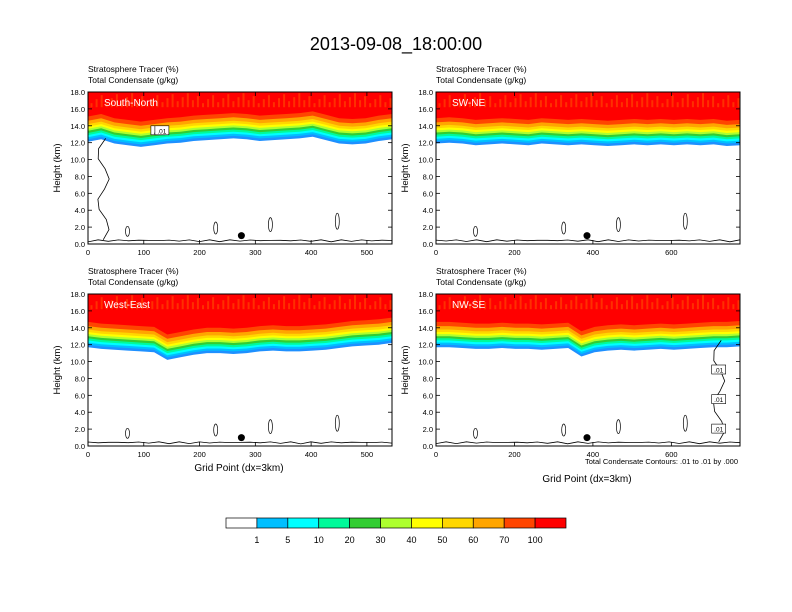  I want to click on colorbar-label: 30, so click(380, 540).